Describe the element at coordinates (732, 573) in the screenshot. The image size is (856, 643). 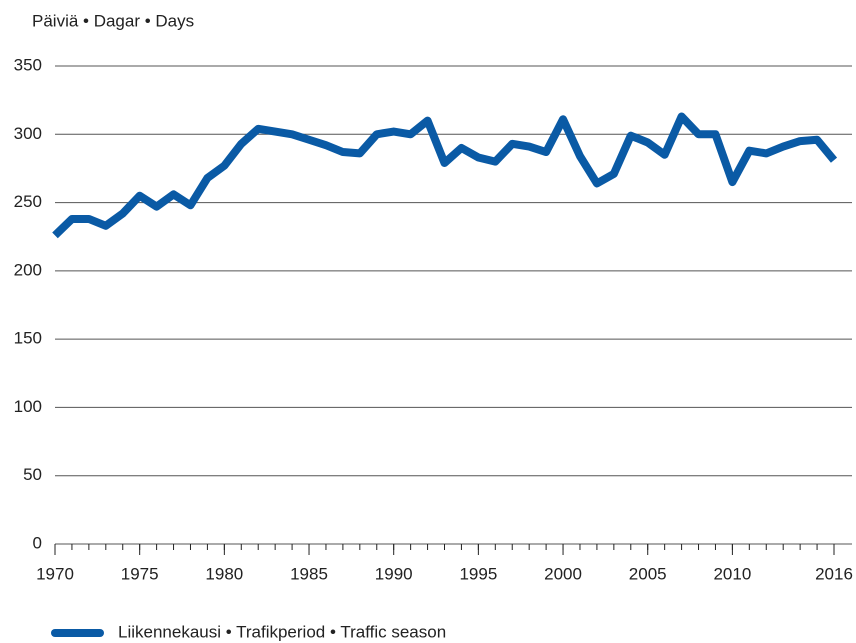
I see `x-tick-label: 2010` at that location.